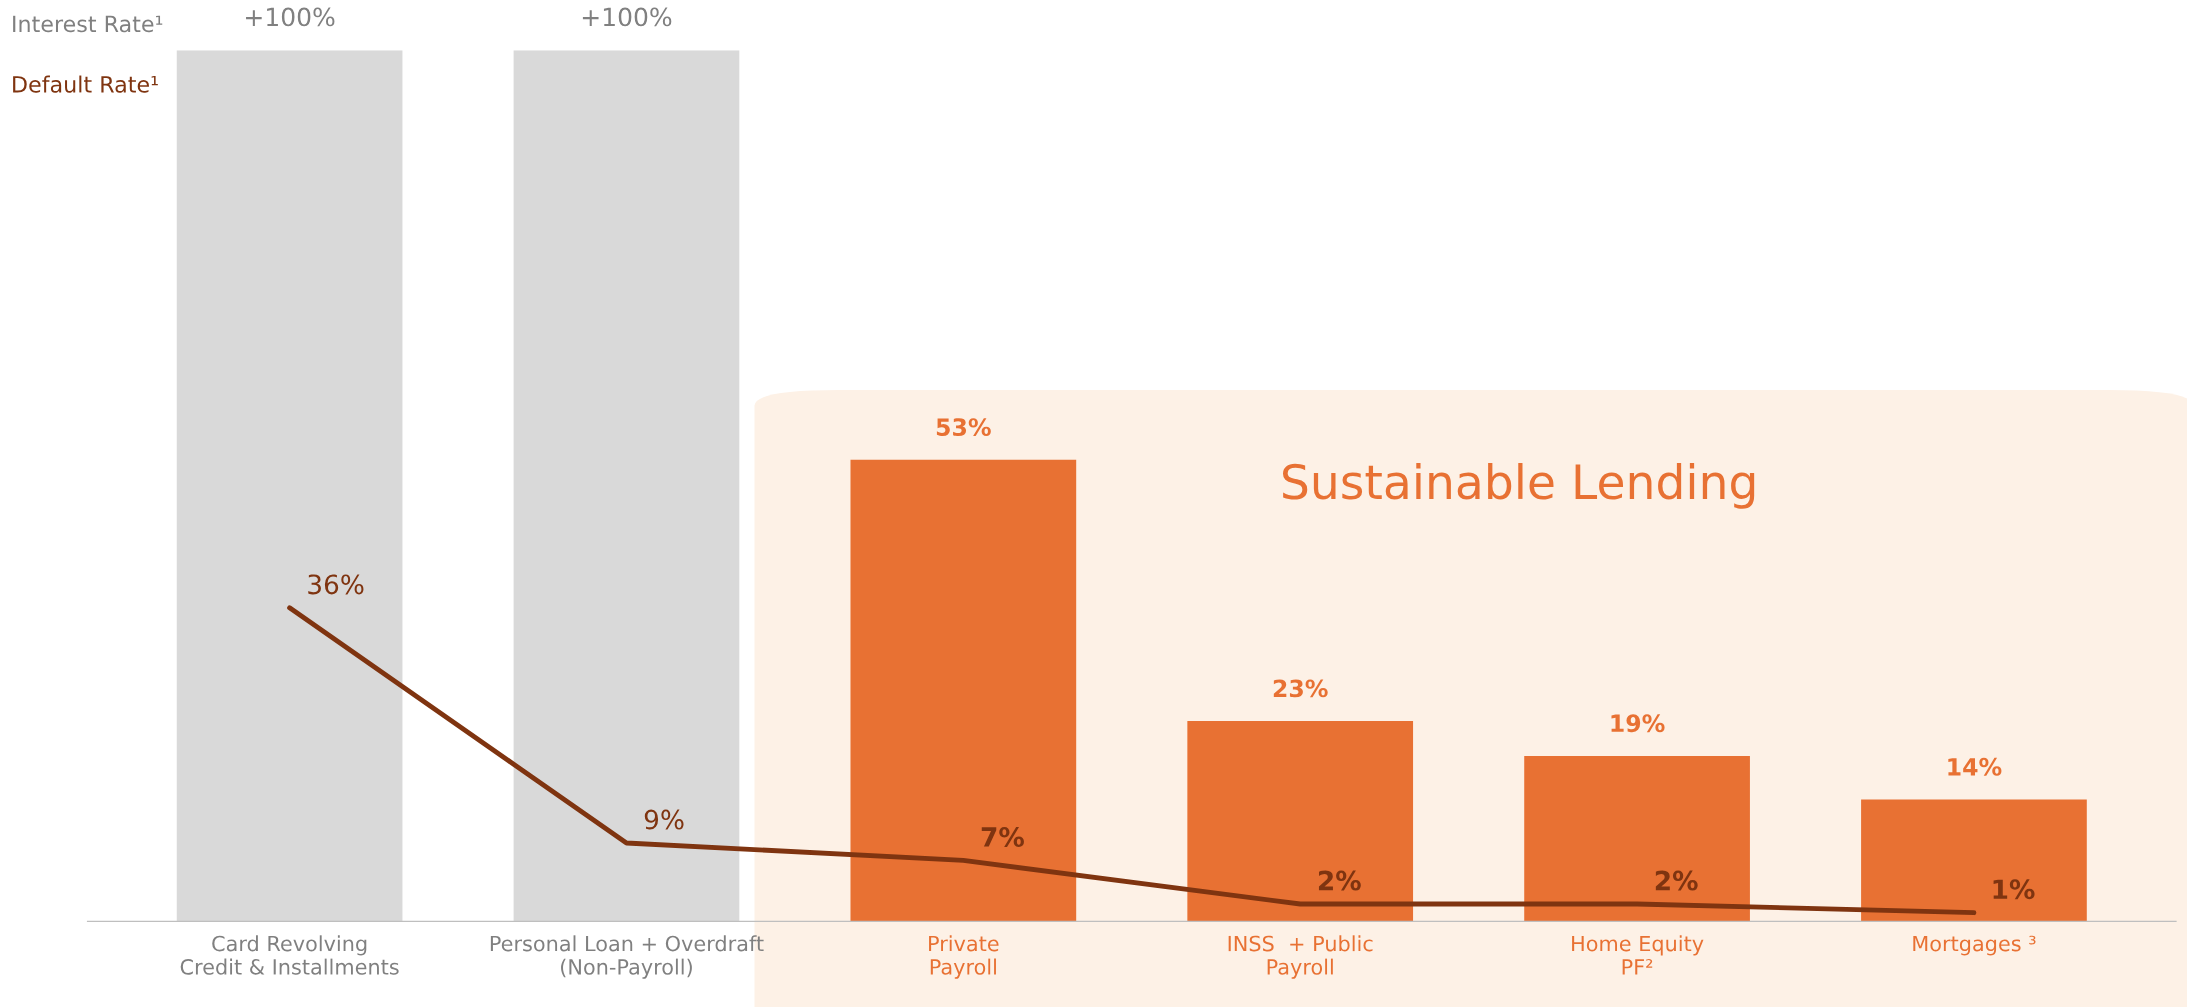 This screenshot has height=1007, width=2187. Describe the element at coordinates (664, 819) in the screenshot. I see `data-label: 9%` at that location.